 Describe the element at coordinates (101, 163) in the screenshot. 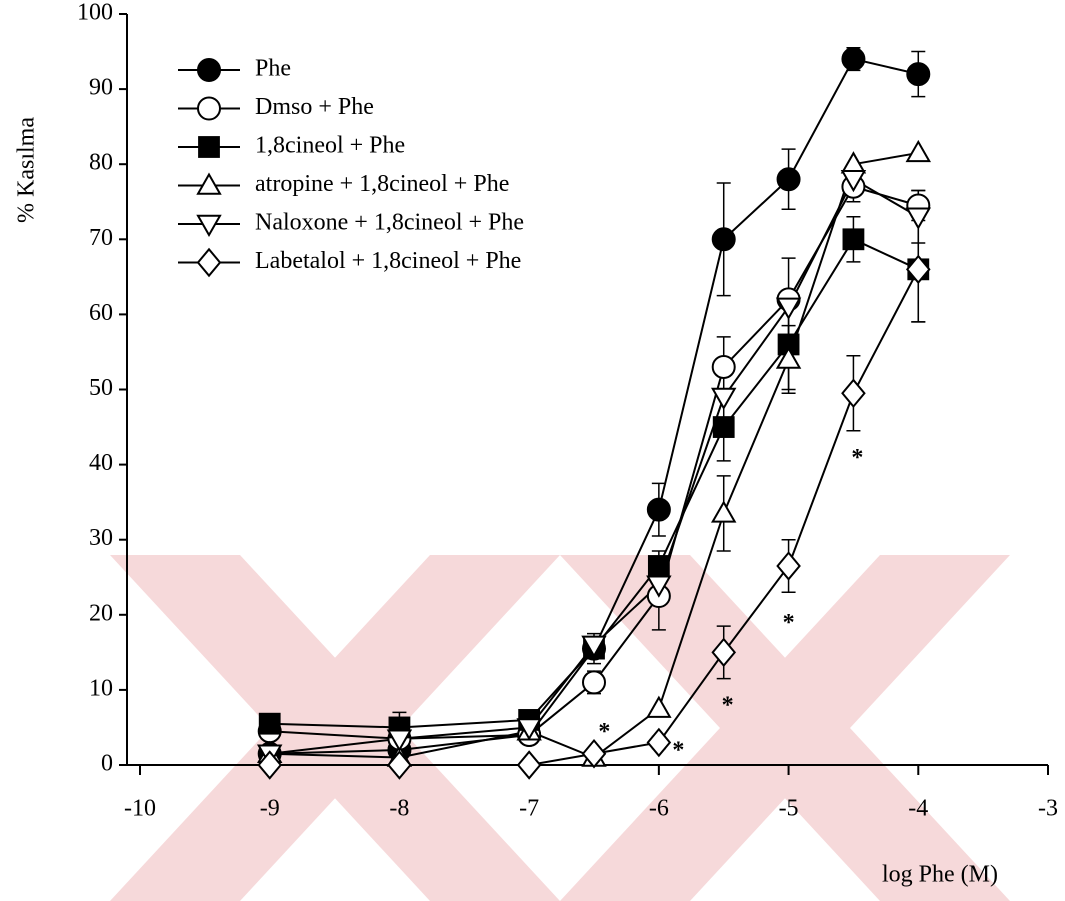

I see `y-tick-label: 80` at that location.